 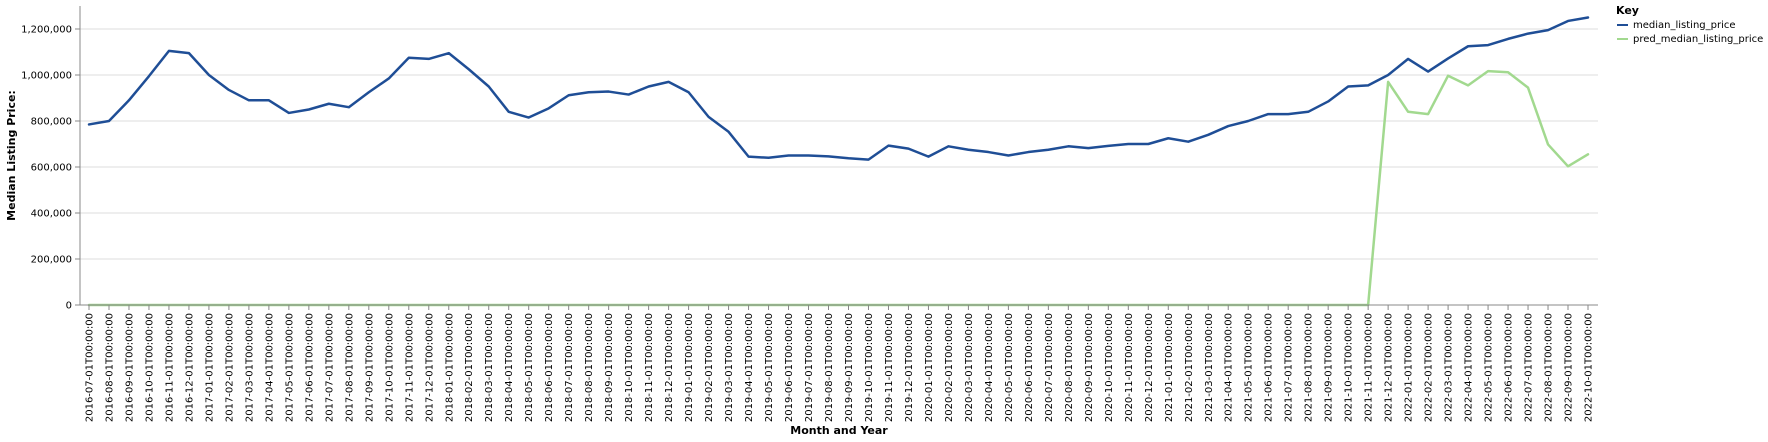 What do you see at coordinates (1409, 367) in the screenshot?
I see `x-tick-label: 2022-01-01T00:00:00` at bounding box center [1409, 367].